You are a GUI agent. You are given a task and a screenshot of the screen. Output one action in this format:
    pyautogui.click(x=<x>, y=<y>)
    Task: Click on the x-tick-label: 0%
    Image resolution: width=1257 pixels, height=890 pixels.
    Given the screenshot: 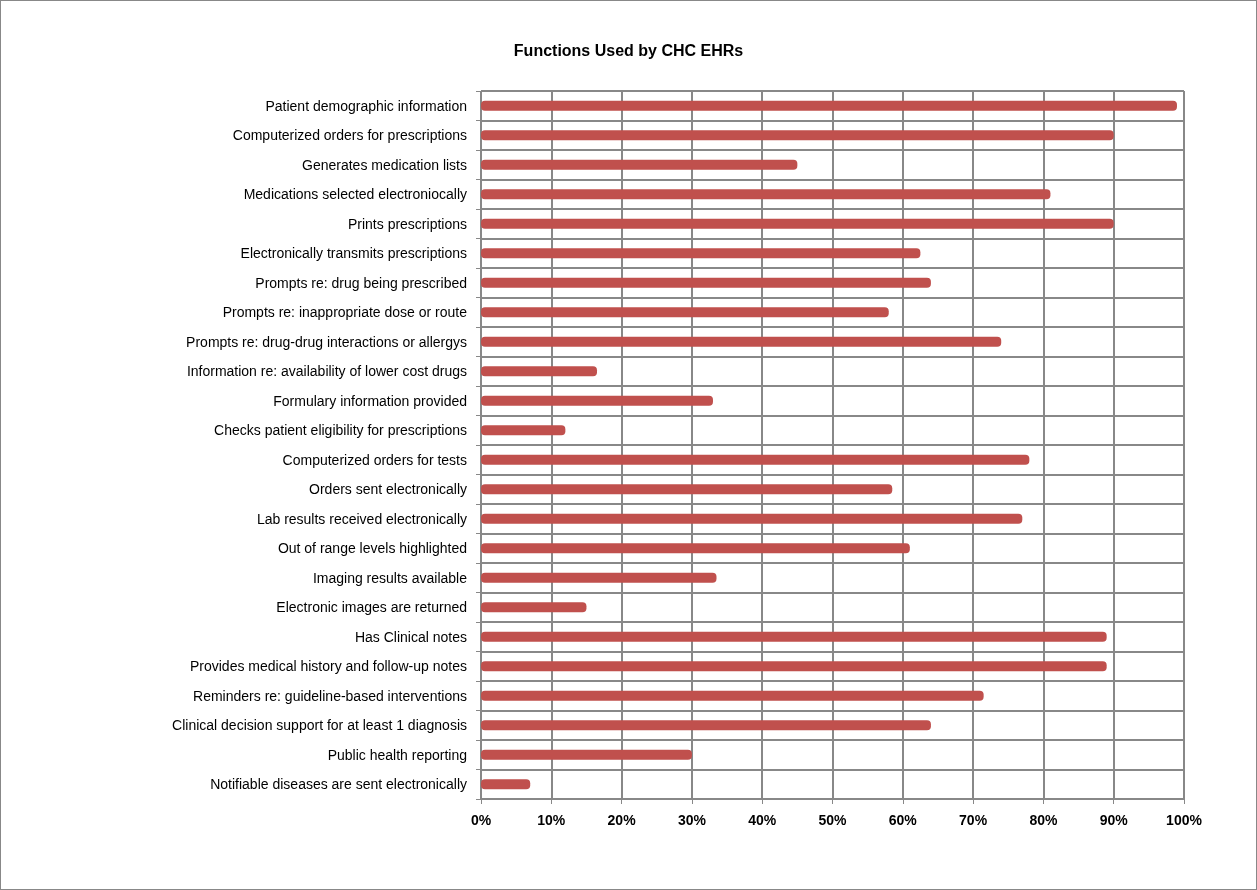 What is the action you would take?
    pyautogui.click(x=481, y=820)
    